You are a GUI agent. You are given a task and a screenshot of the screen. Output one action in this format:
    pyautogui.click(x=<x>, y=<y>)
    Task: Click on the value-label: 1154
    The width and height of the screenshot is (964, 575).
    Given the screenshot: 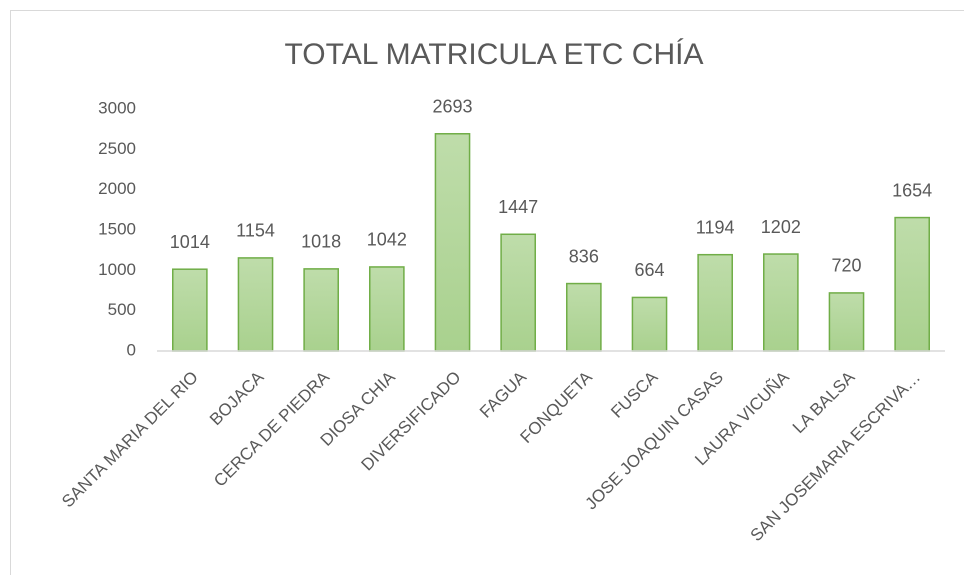 What is the action you would take?
    pyautogui.click(x=255, y=231)
    